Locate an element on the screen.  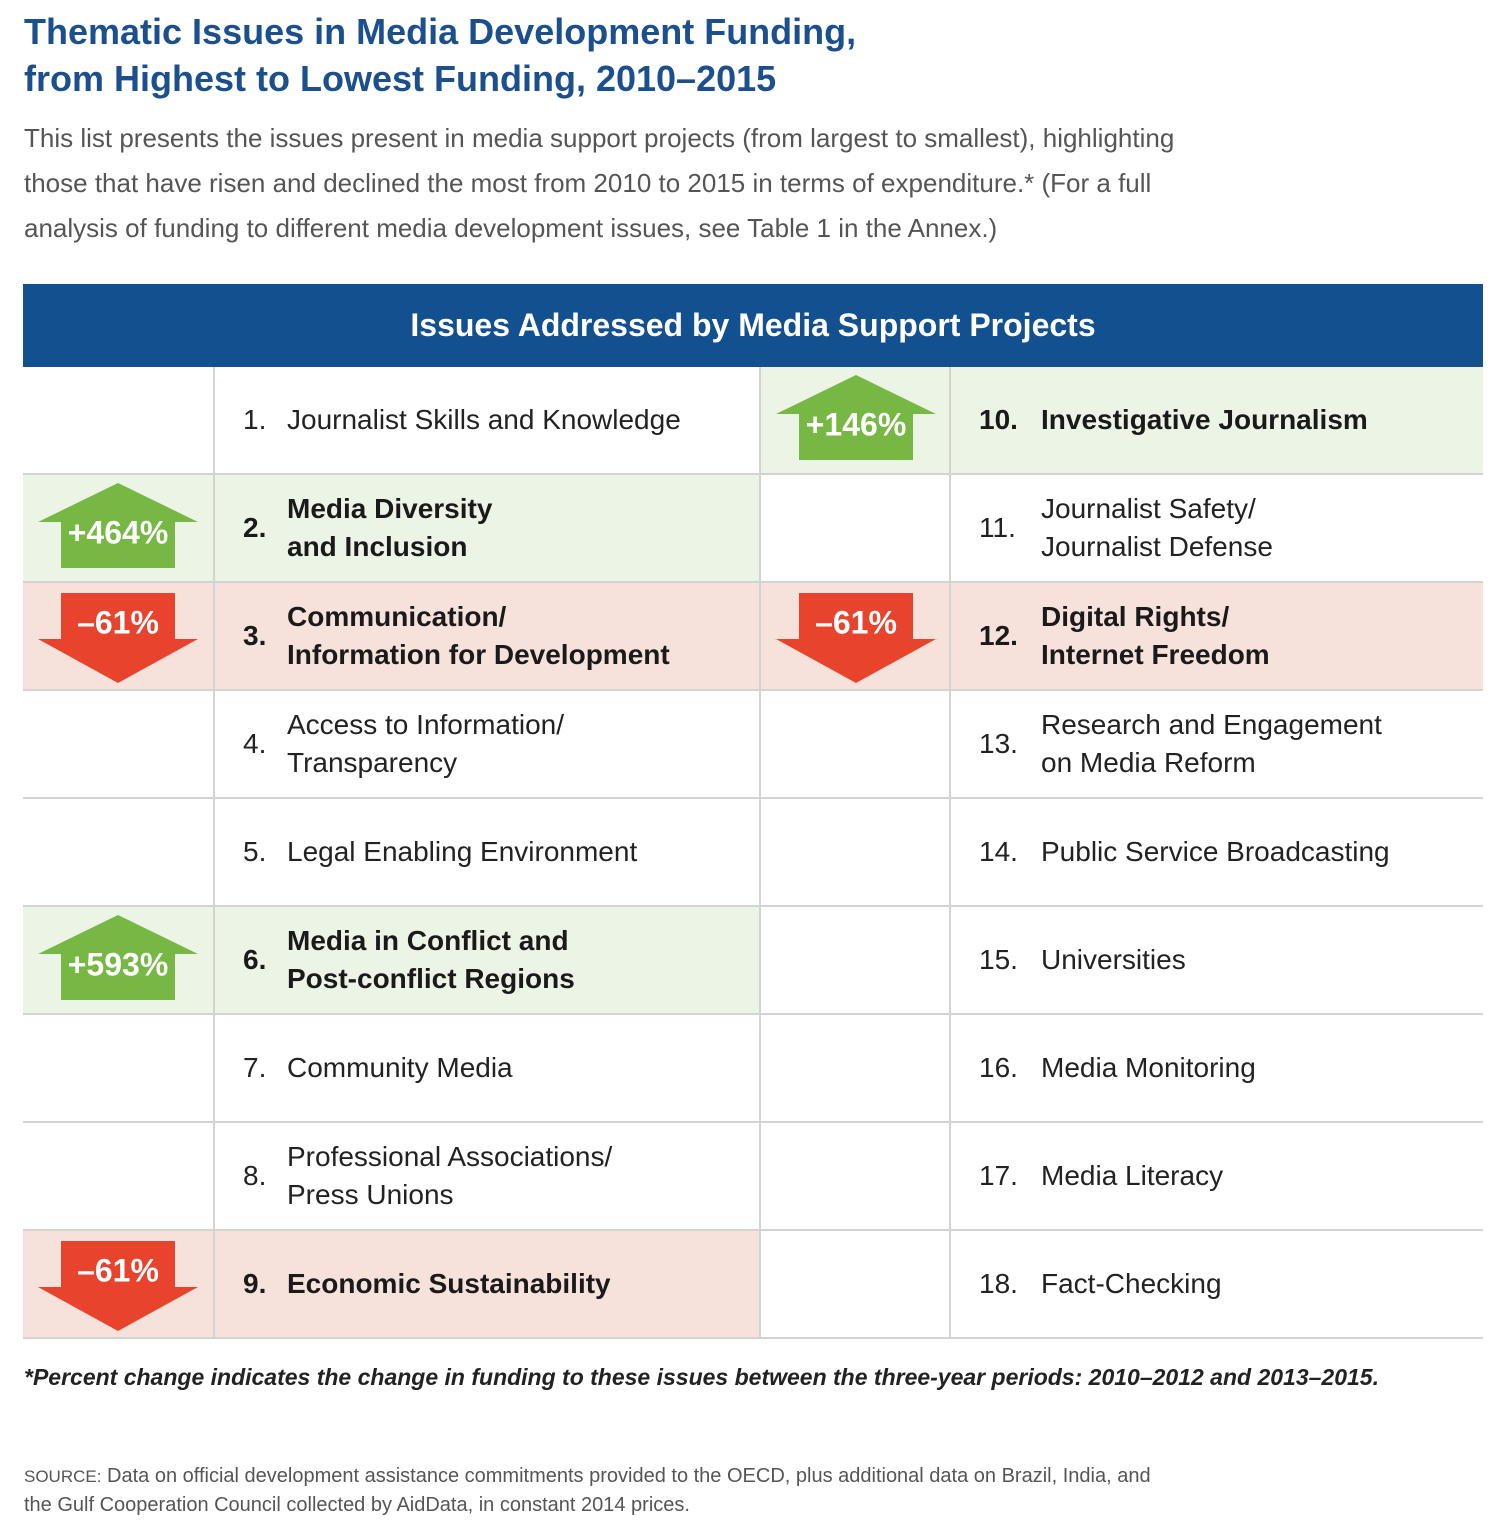
item-cell: 9. Economic Sustainability is located at coordinates (486, 1285).